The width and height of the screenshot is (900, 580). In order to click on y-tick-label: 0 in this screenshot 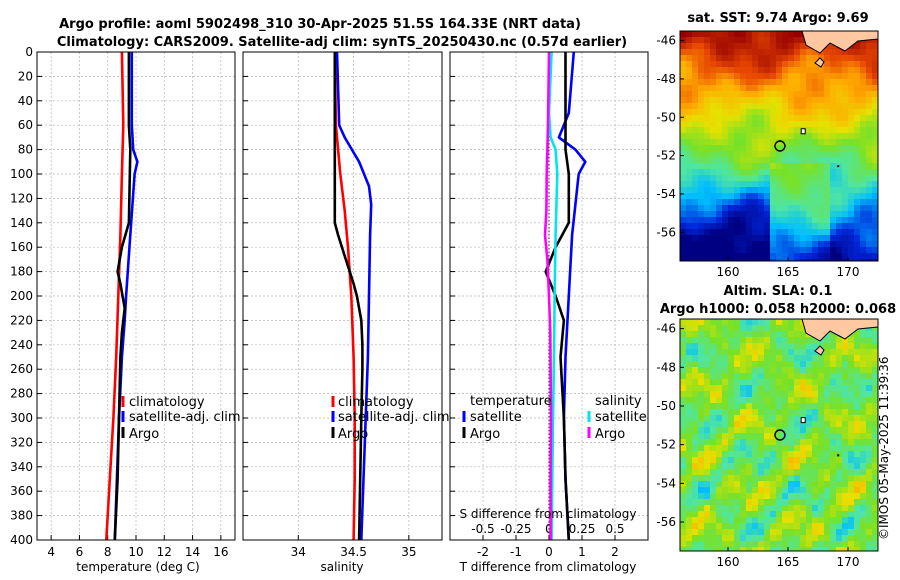, I will do `click(29, 52)`.